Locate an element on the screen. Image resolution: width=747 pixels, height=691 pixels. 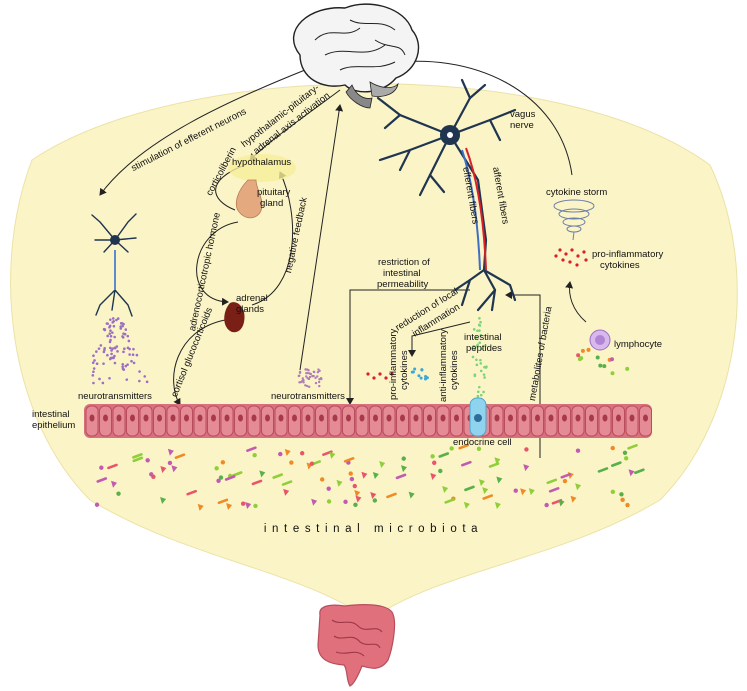
arrow-restriction is located at coordinates (408, 347).